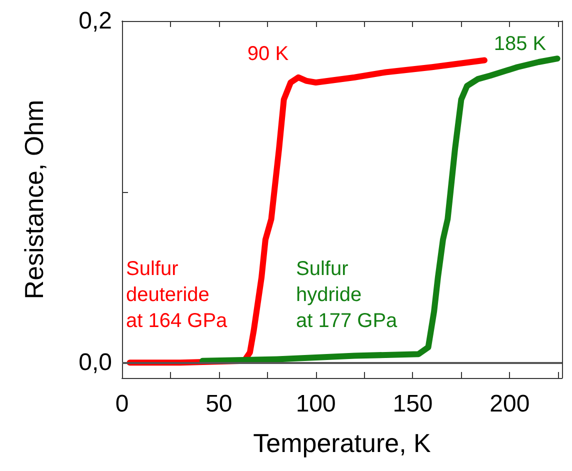 The image size is (572, 471). Describe the element at coordinates (510, 404) in the screenshot. I see `x-tick-label: 200` at that location.